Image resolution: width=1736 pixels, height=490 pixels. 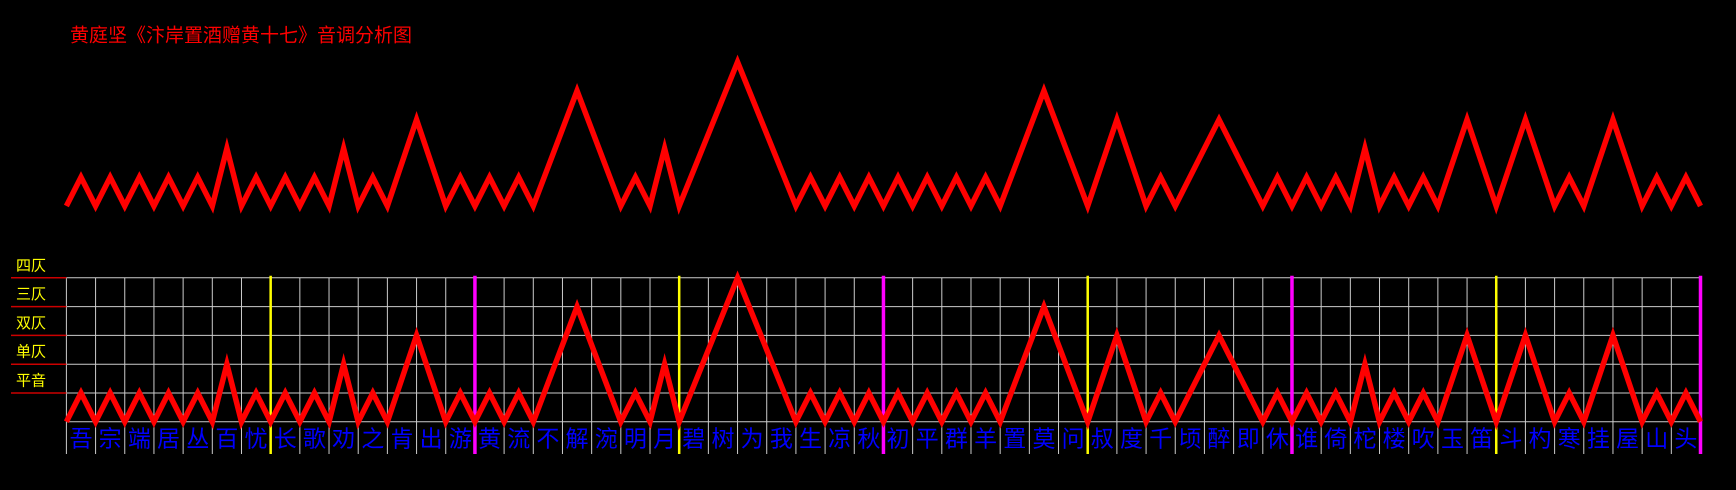 What do you see at coordinates (226, 440) in the screenshot?
I see `x-tick-label: 百` at bounding box center [226, 440].